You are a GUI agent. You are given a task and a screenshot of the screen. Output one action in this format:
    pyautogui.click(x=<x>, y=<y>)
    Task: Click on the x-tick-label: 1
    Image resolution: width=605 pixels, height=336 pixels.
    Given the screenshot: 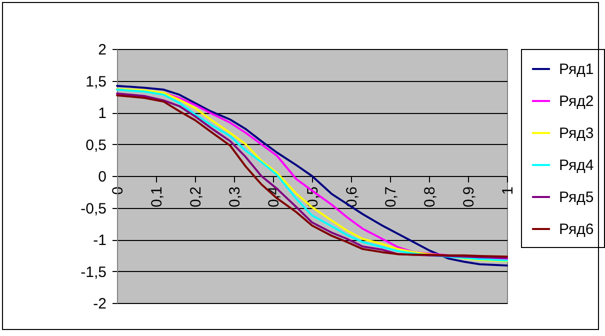 What is the action you would take?
    pyautogui.click(x=508, y=190)
    